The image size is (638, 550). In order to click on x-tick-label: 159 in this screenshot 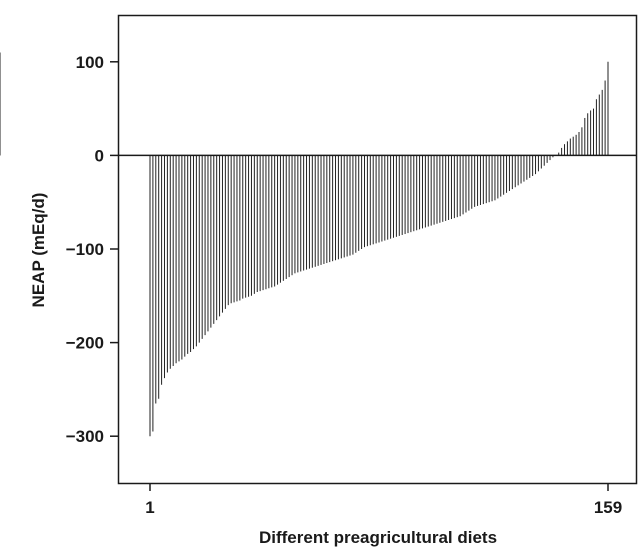, I will do `click(608, 507)`.